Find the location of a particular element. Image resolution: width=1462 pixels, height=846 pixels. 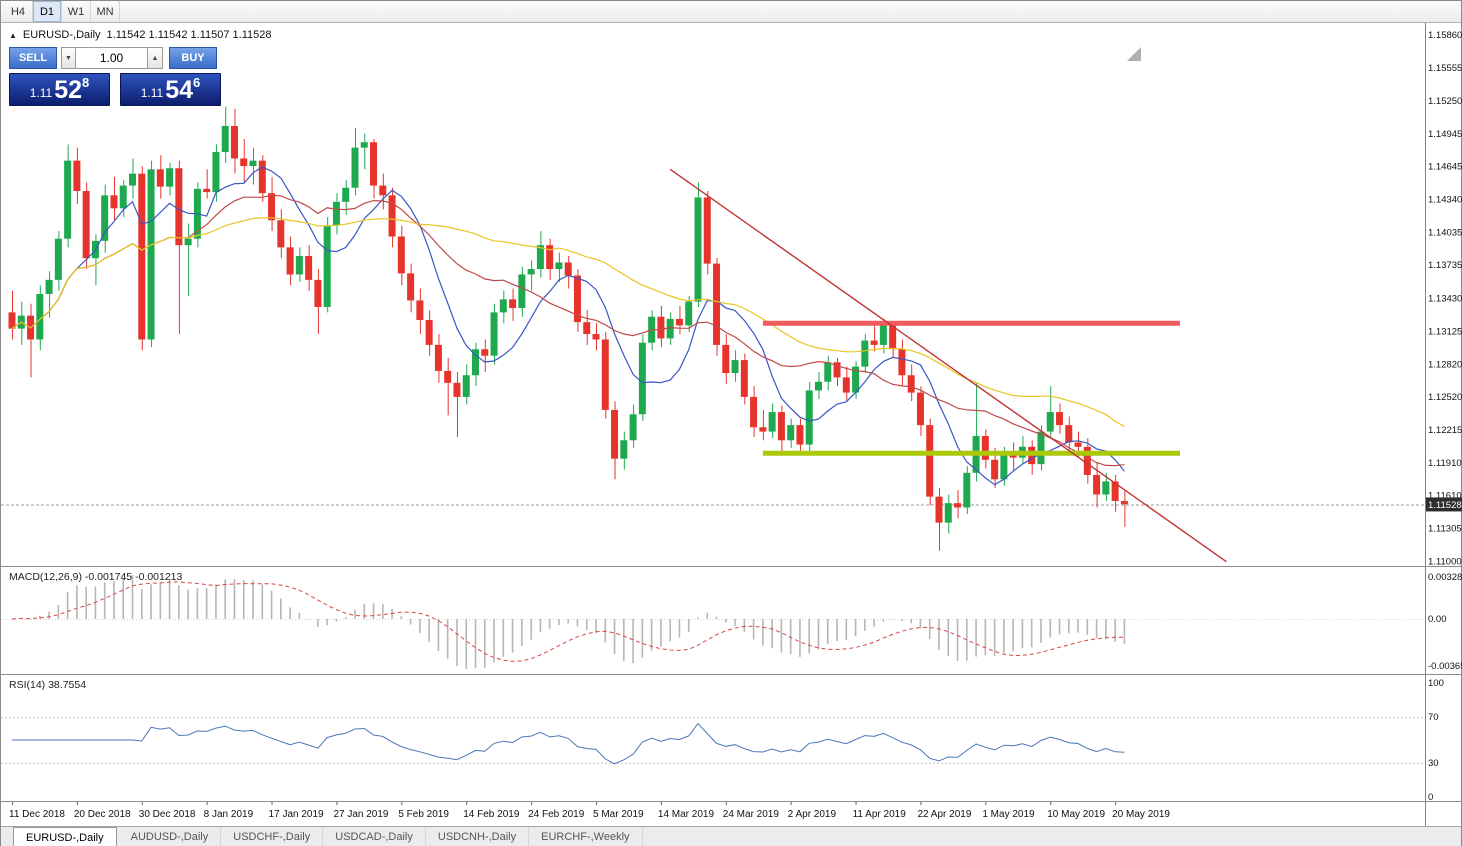

timeframe-button-d1: D1 is located at coordinates (47, 11).